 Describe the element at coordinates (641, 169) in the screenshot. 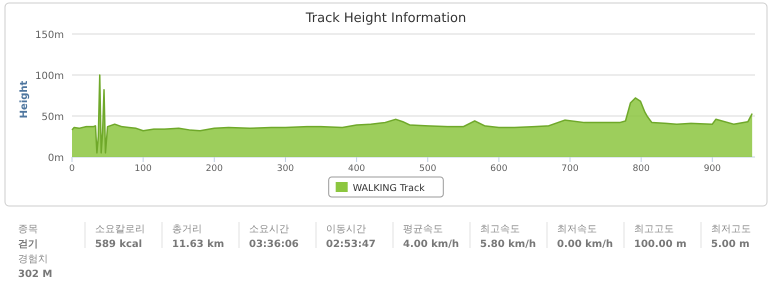

I see `x-tick-label: 800` at that location.